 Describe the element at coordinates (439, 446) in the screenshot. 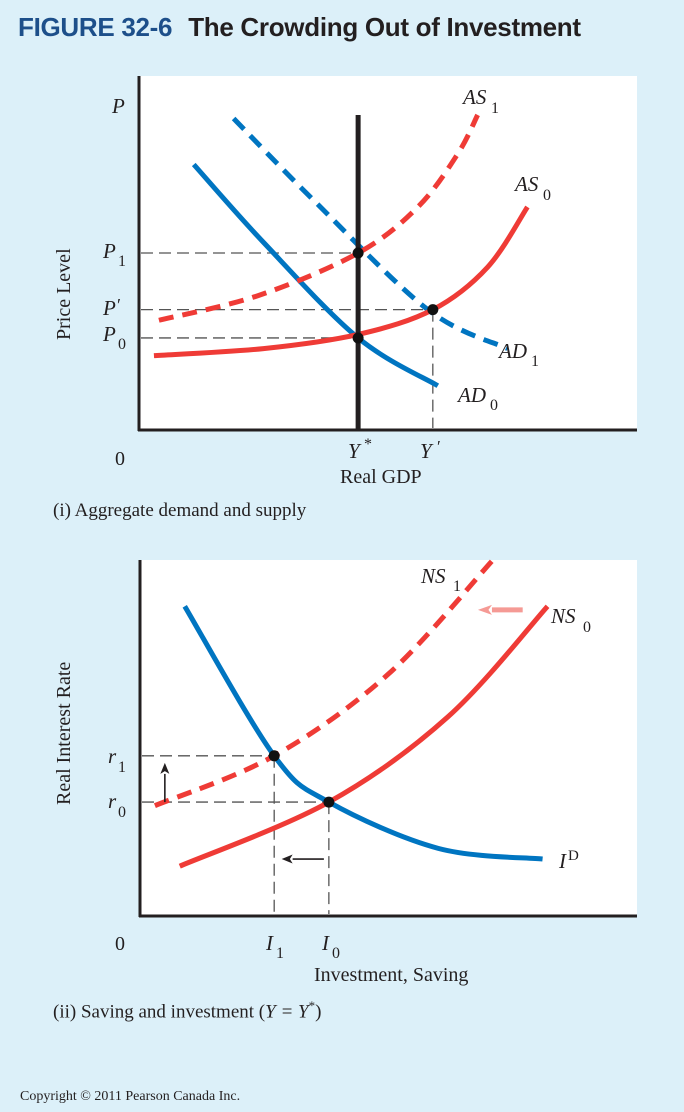

I see `x-tick-sup: ′` at that location.